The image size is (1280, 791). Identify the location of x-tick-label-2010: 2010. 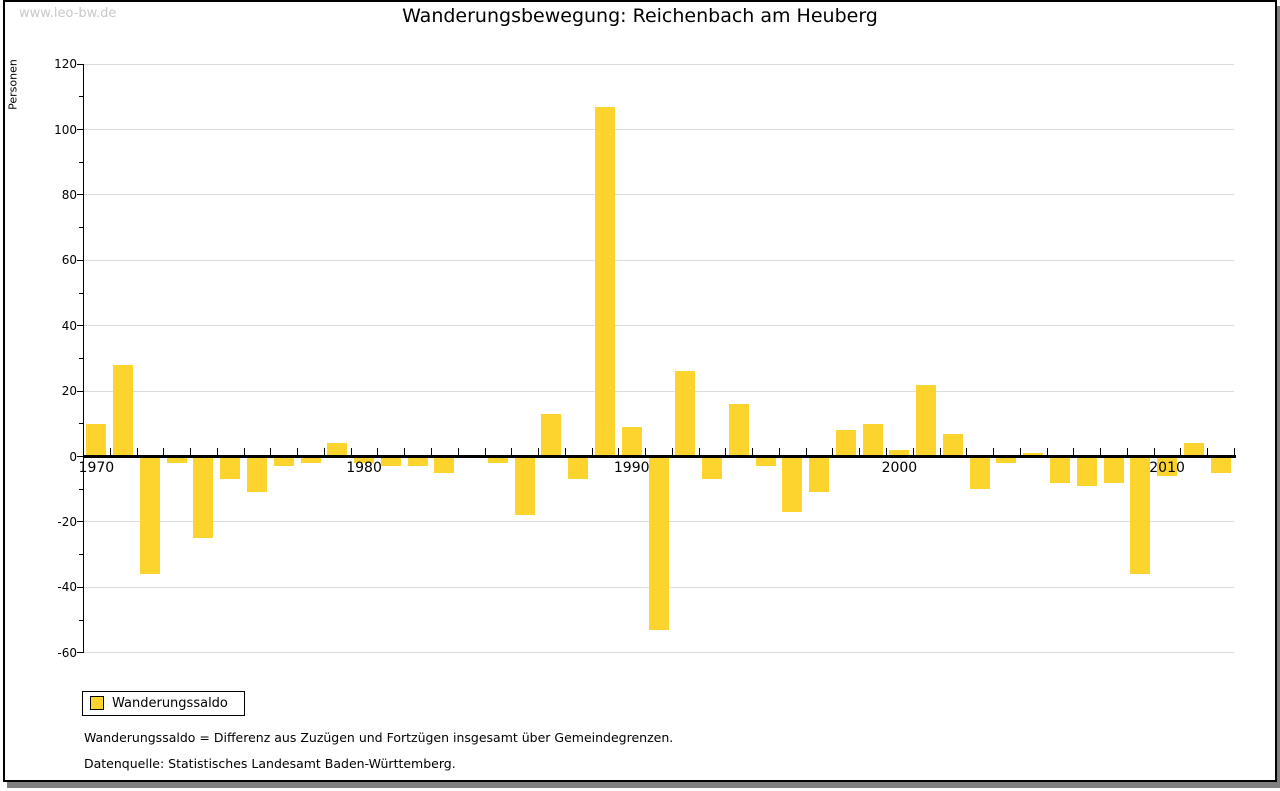
(1167, 467).